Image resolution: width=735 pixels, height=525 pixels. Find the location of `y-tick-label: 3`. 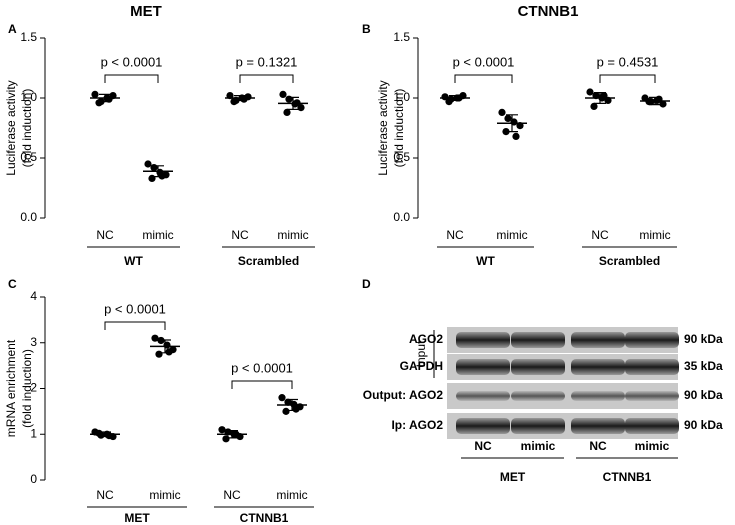

y-tick-label: 3 is located at coordinates (33, 342).